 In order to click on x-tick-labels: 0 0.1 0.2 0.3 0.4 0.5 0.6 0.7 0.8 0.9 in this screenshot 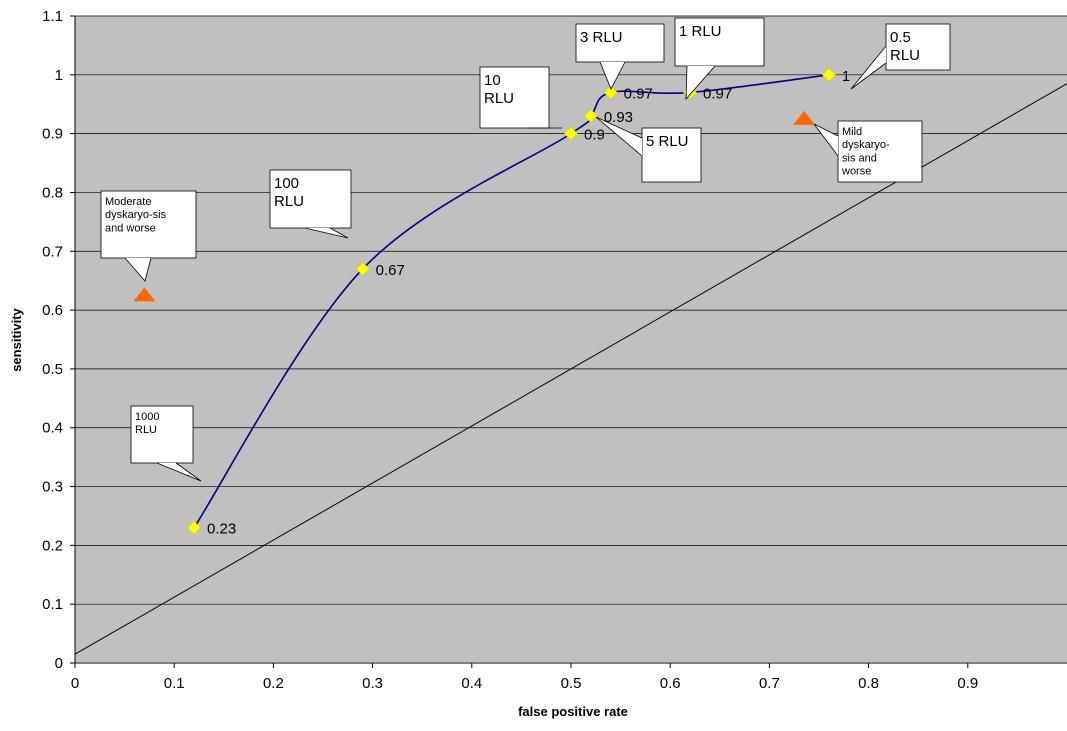, I will do `click(524, 677)`.